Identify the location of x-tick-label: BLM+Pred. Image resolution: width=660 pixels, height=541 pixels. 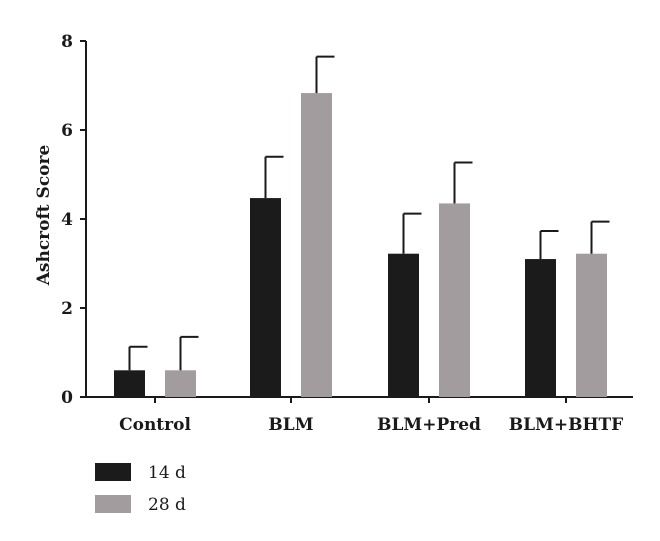
(429, 425).